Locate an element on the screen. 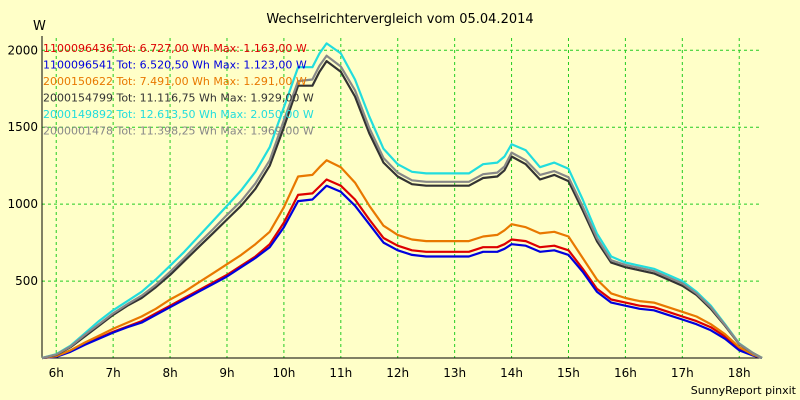 The height and width of the screenshot is (400, 800). y-tick-label: 500 is located at coordinates (26, 281).